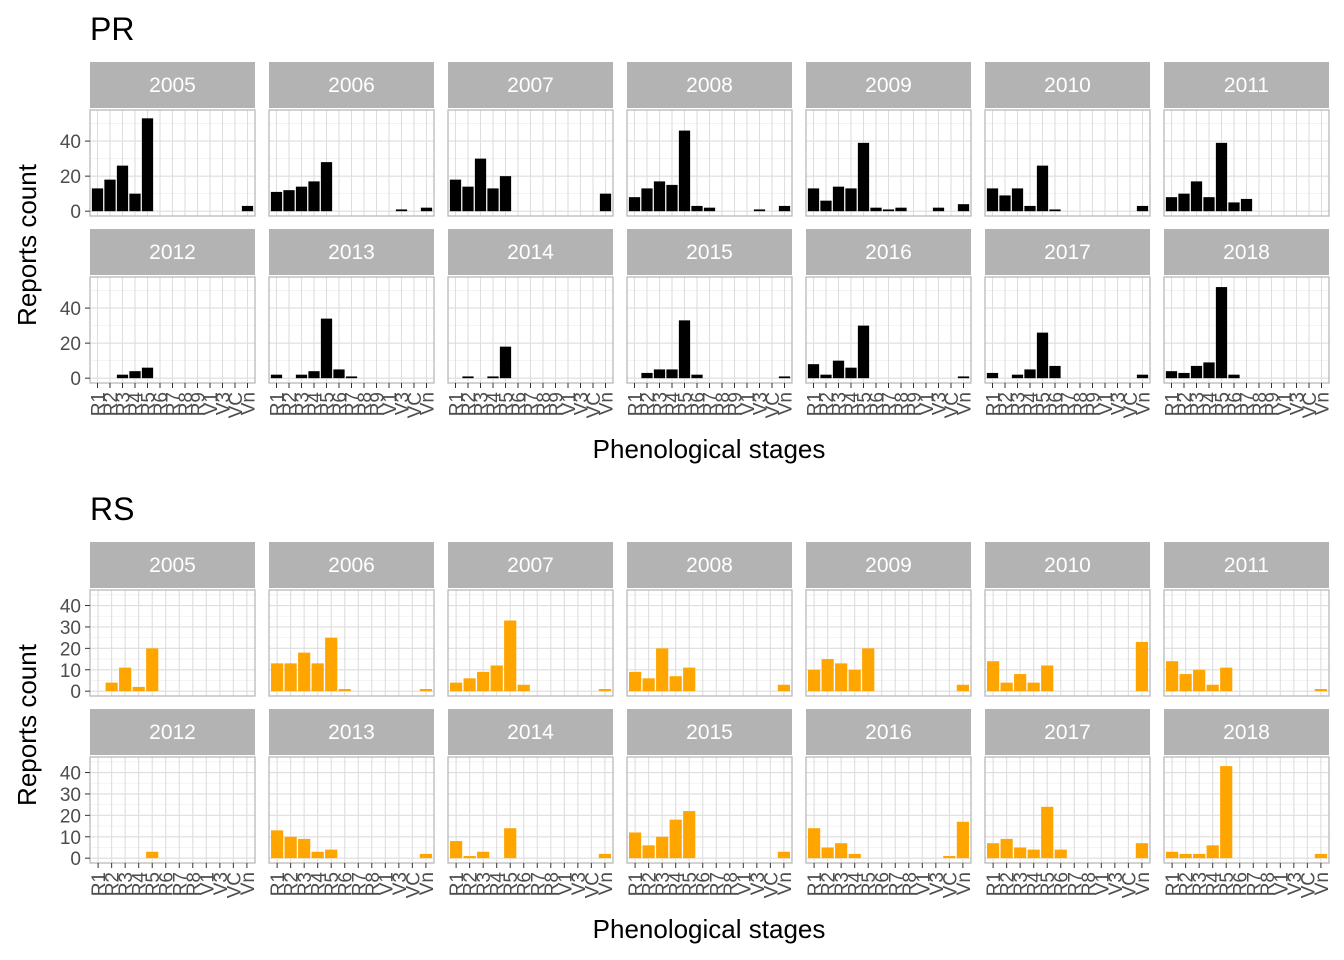  I want to click on chart-title: PR, so click(112, 29).